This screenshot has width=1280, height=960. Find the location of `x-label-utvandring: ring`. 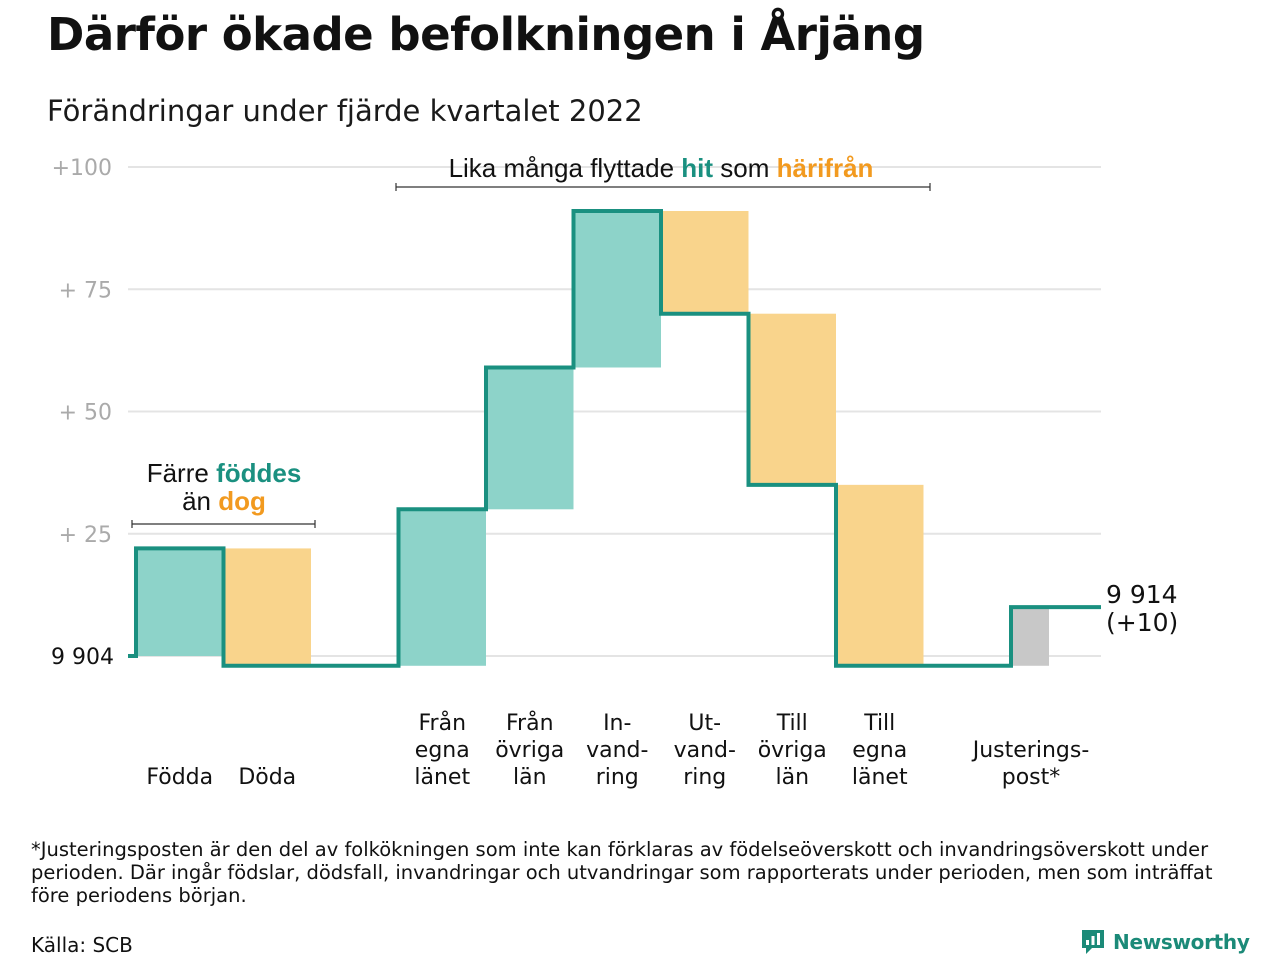

x-label-utvandring: ring is located at coordinates (704, 777).